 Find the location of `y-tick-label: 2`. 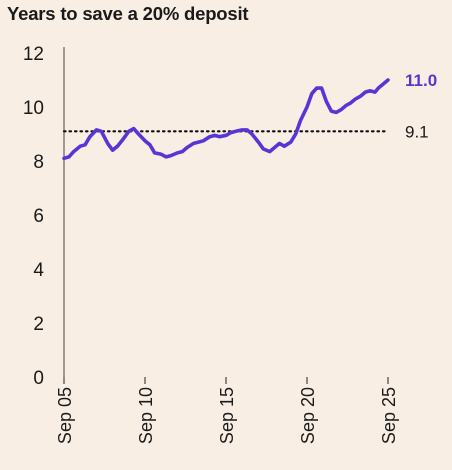

y-tick-label: 2 is located at coordinates (38, 324).